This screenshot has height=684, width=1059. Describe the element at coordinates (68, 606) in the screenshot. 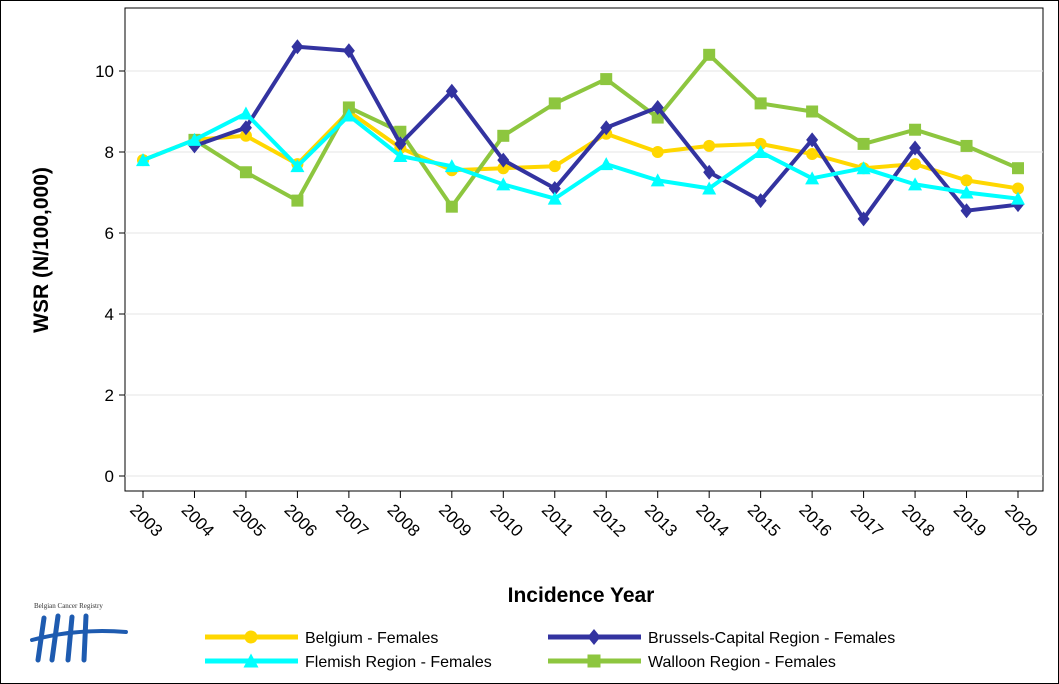

I see `logo-text: Belgian Cancer Registry` at that location.